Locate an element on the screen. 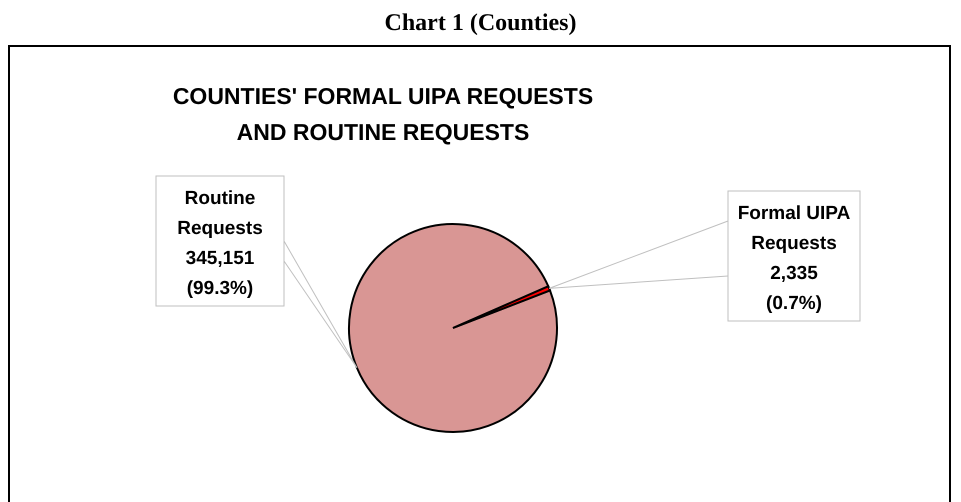 Image resolution: width=961 pixels, height=502 pixels. chart-title: Chart 1 (Counties) is located at coordinates (481, 23).